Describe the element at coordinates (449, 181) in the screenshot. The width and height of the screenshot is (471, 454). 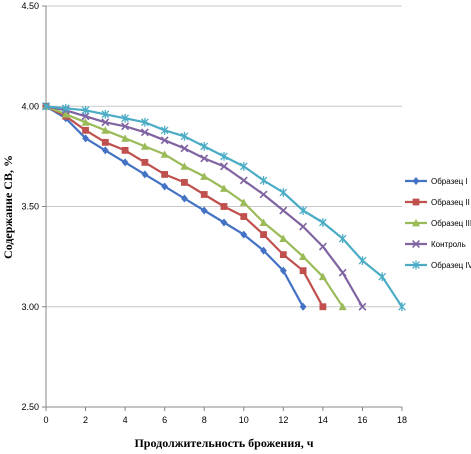
I see `legend-label: Образец I` at that location.